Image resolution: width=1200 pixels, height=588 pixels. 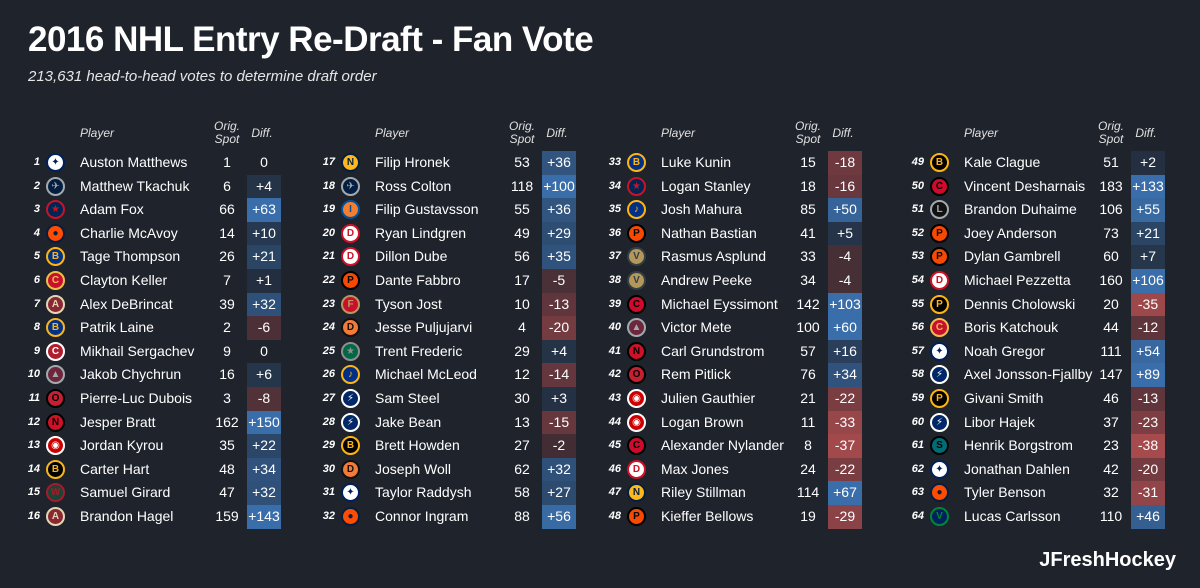 What do you see at coordinates (522, 516) in the screenshot?
I see `orig-spot-value: 88` at bounding box center [522, 516].